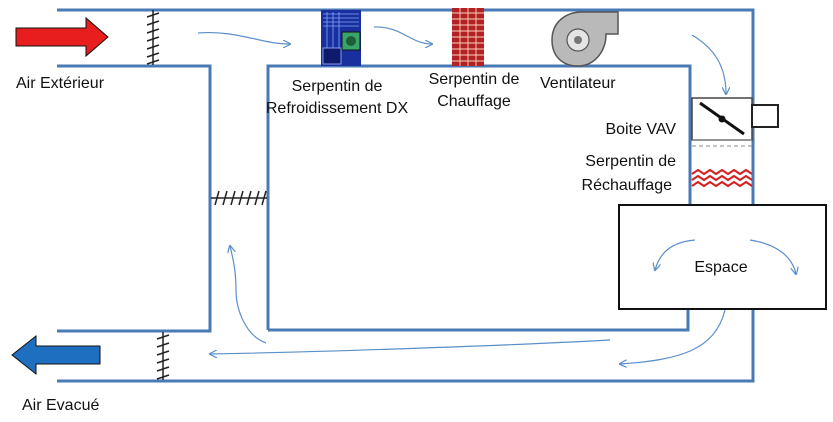 This screenshot has width=833, height=422. I want to click on flow-arrow-space-right, so click(772, 256).